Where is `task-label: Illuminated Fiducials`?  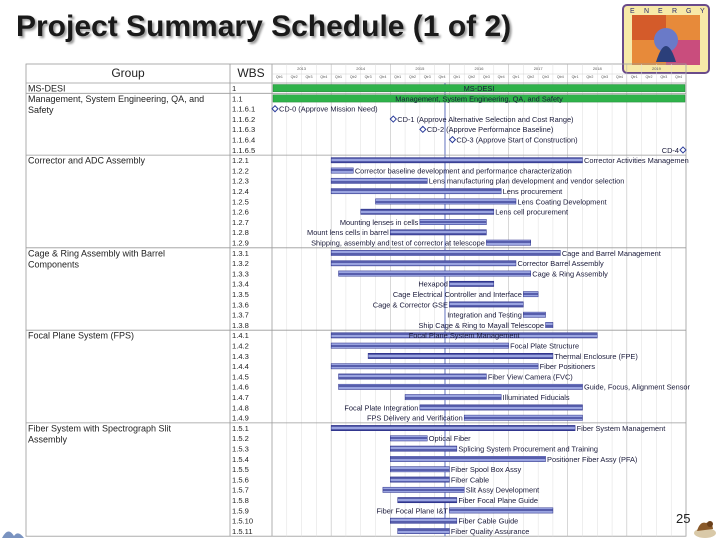 task-label: Illuminated Fiducials is located at coordinates (536, 397).